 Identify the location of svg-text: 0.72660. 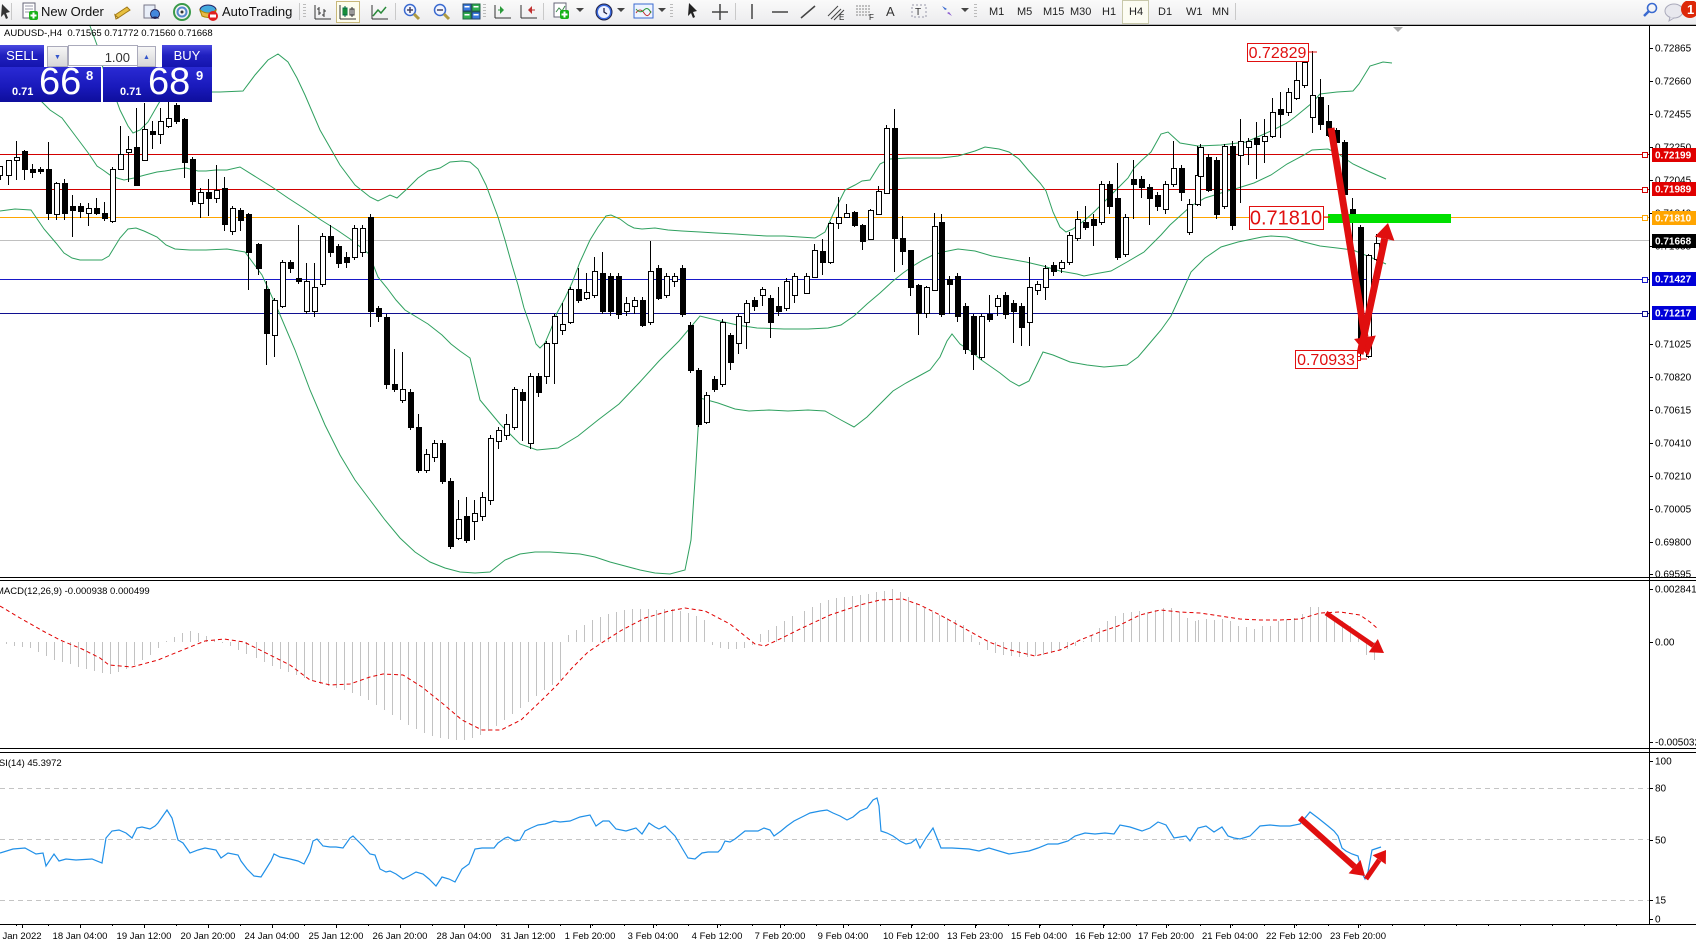
(1673, 82).